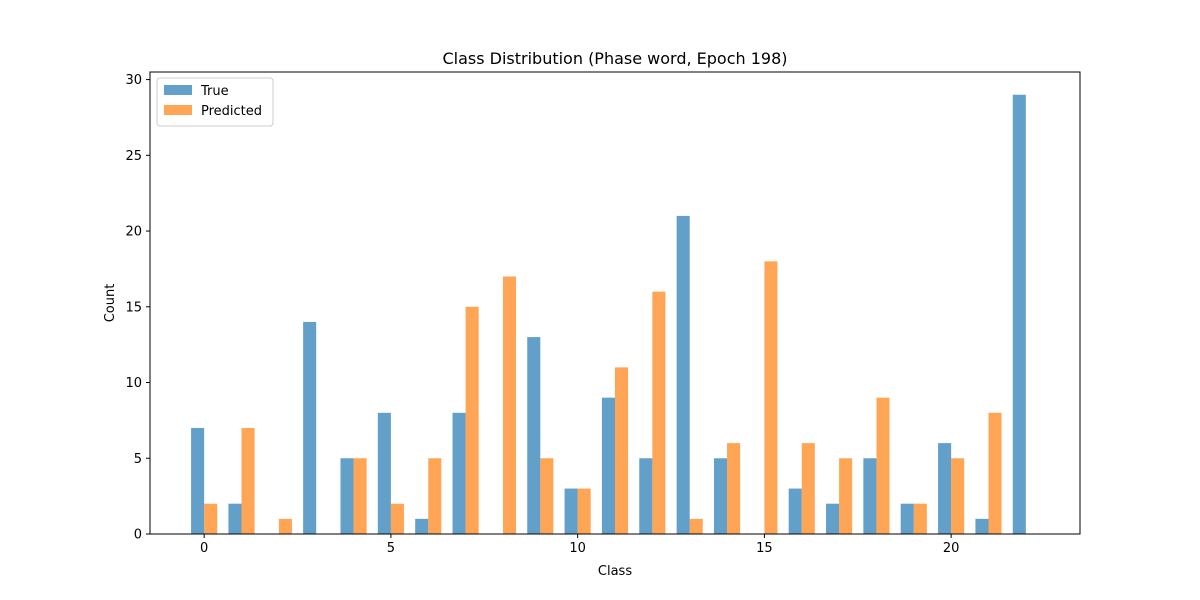 This screenshot has height=600, width=1200. Describe the element at coordinates (204, 548) in the screenshot. I see `x-tick-label-0: 0` at that location.